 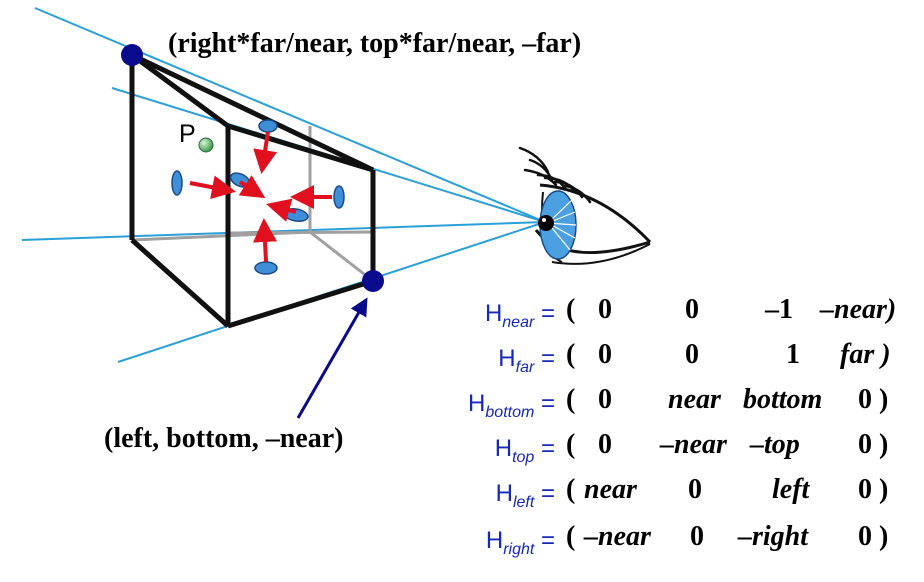 What do you see at coordinates (510, 412) in the screenshot?
I see `equation-subscript: bottom` at bounding box center [510, 412].